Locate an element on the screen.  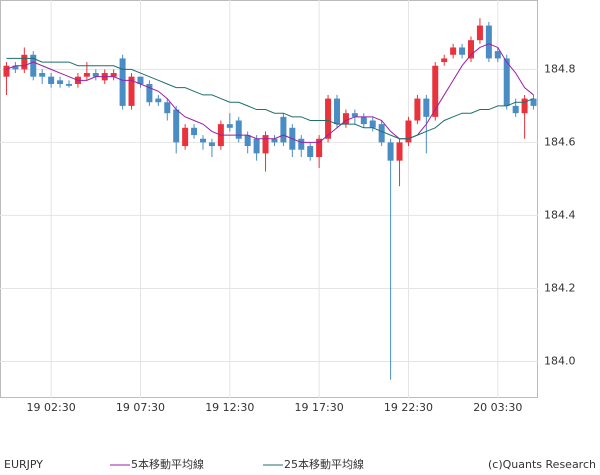
x-tick-label: 19 22:30 is located at coordinates (408, 407).